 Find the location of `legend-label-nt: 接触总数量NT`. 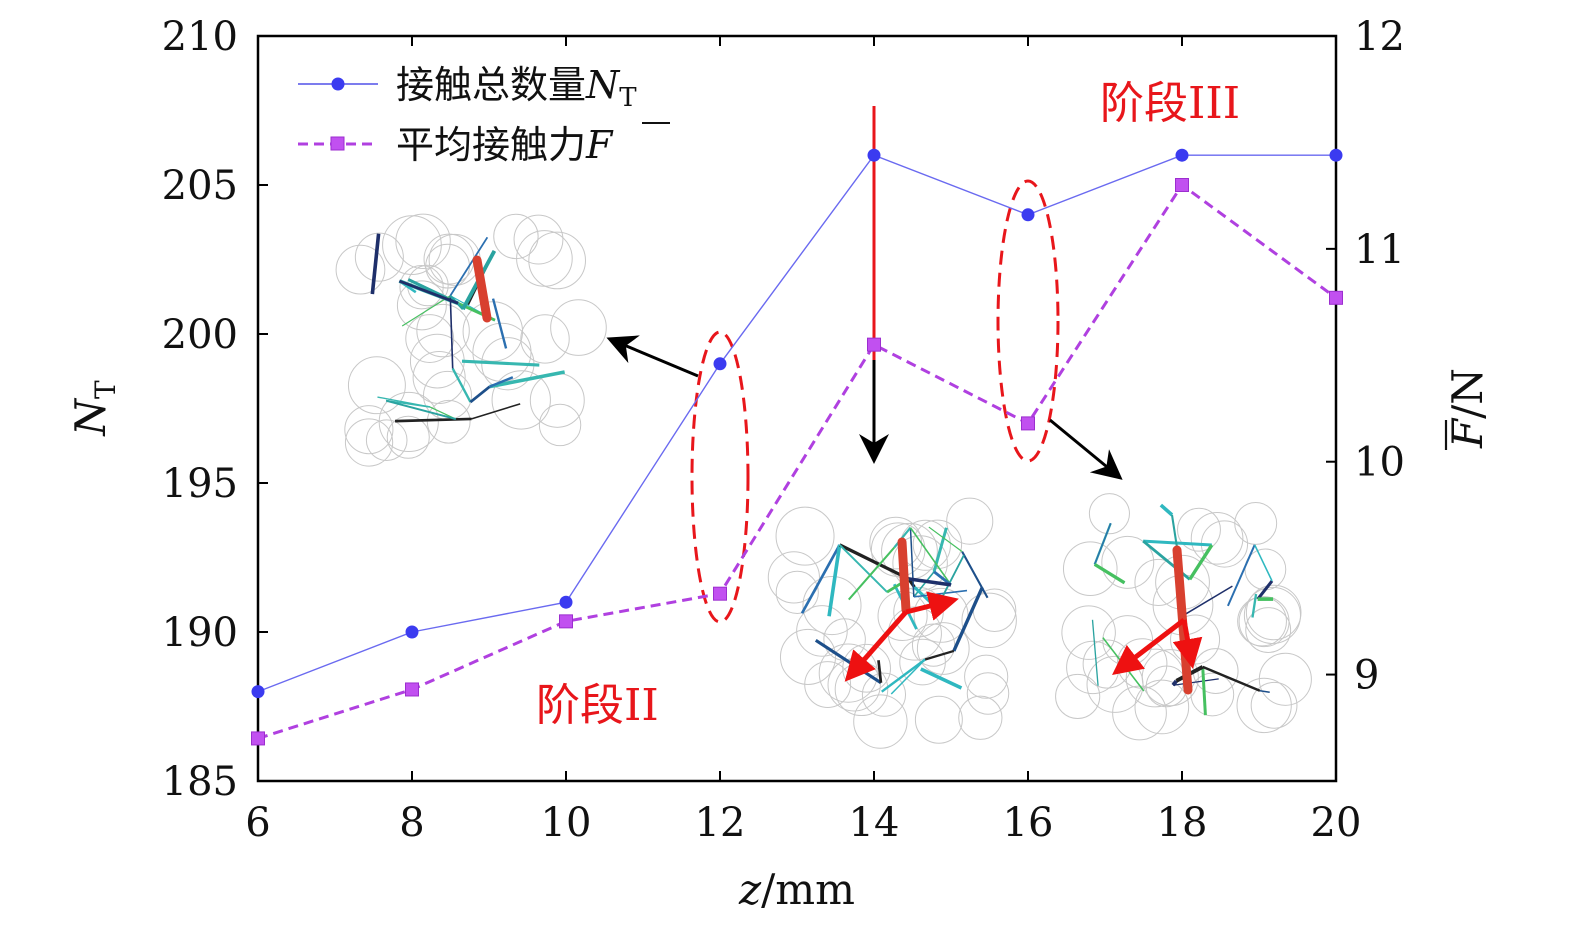

legend-label-nt: 接触总数量NT is located at coordinates (516, 88).